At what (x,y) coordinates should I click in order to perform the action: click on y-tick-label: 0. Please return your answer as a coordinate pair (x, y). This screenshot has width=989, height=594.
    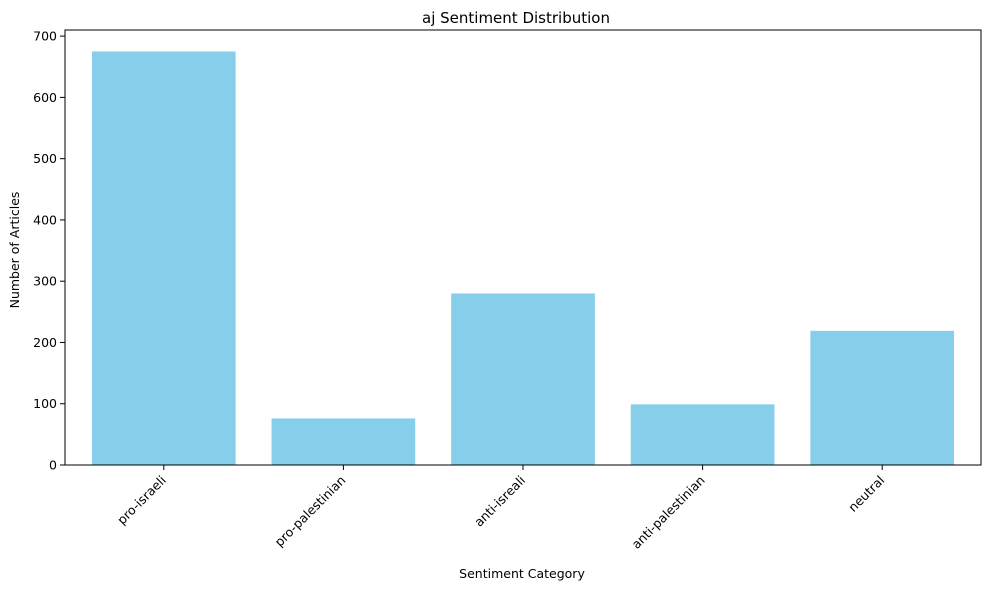
    Looking at the image, I should click on (53, 465).